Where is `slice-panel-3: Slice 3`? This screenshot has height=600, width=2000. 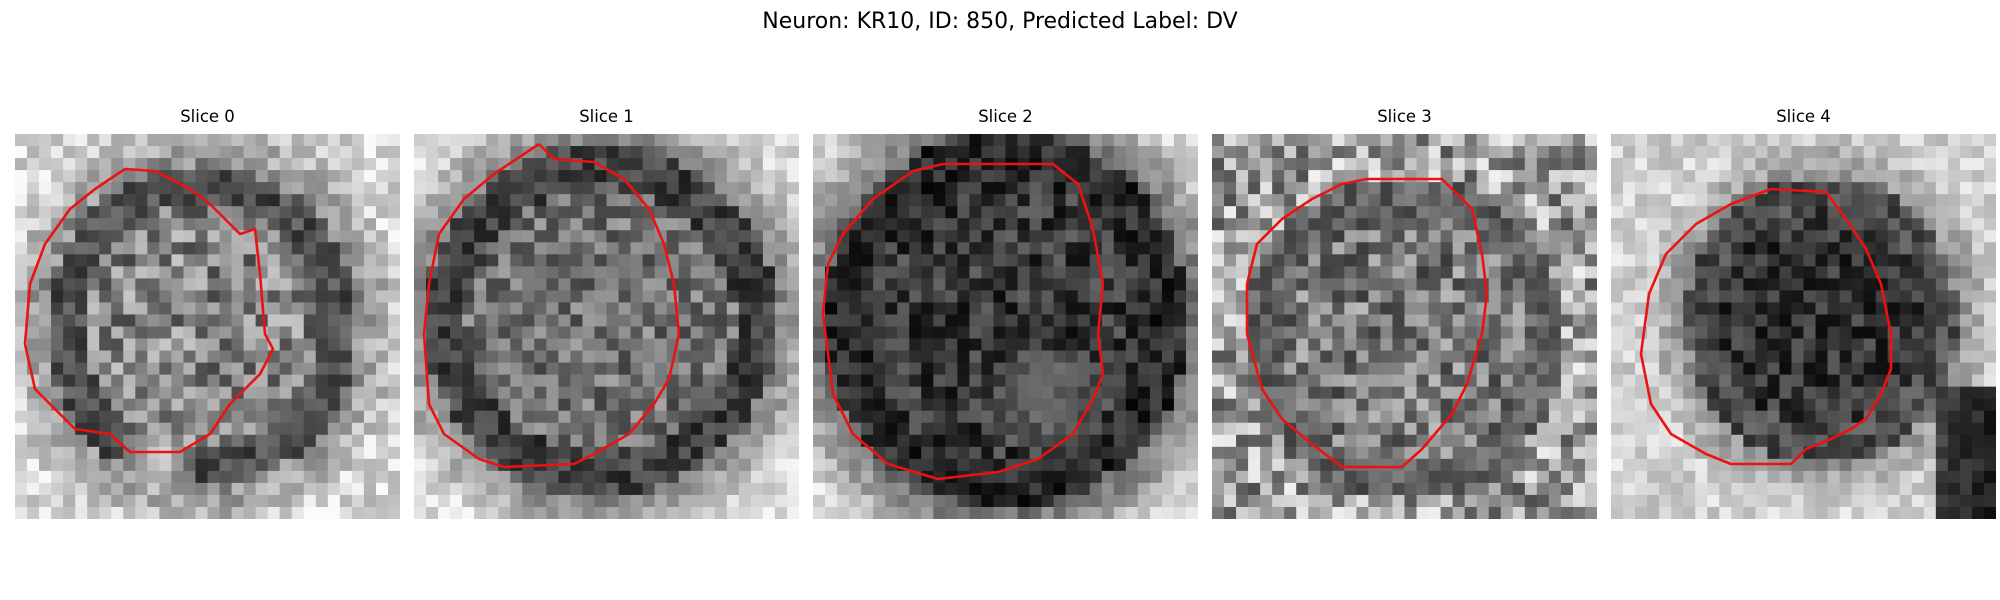
slice-panel-3: Slice 3 is located at coordinates (1404, 313).